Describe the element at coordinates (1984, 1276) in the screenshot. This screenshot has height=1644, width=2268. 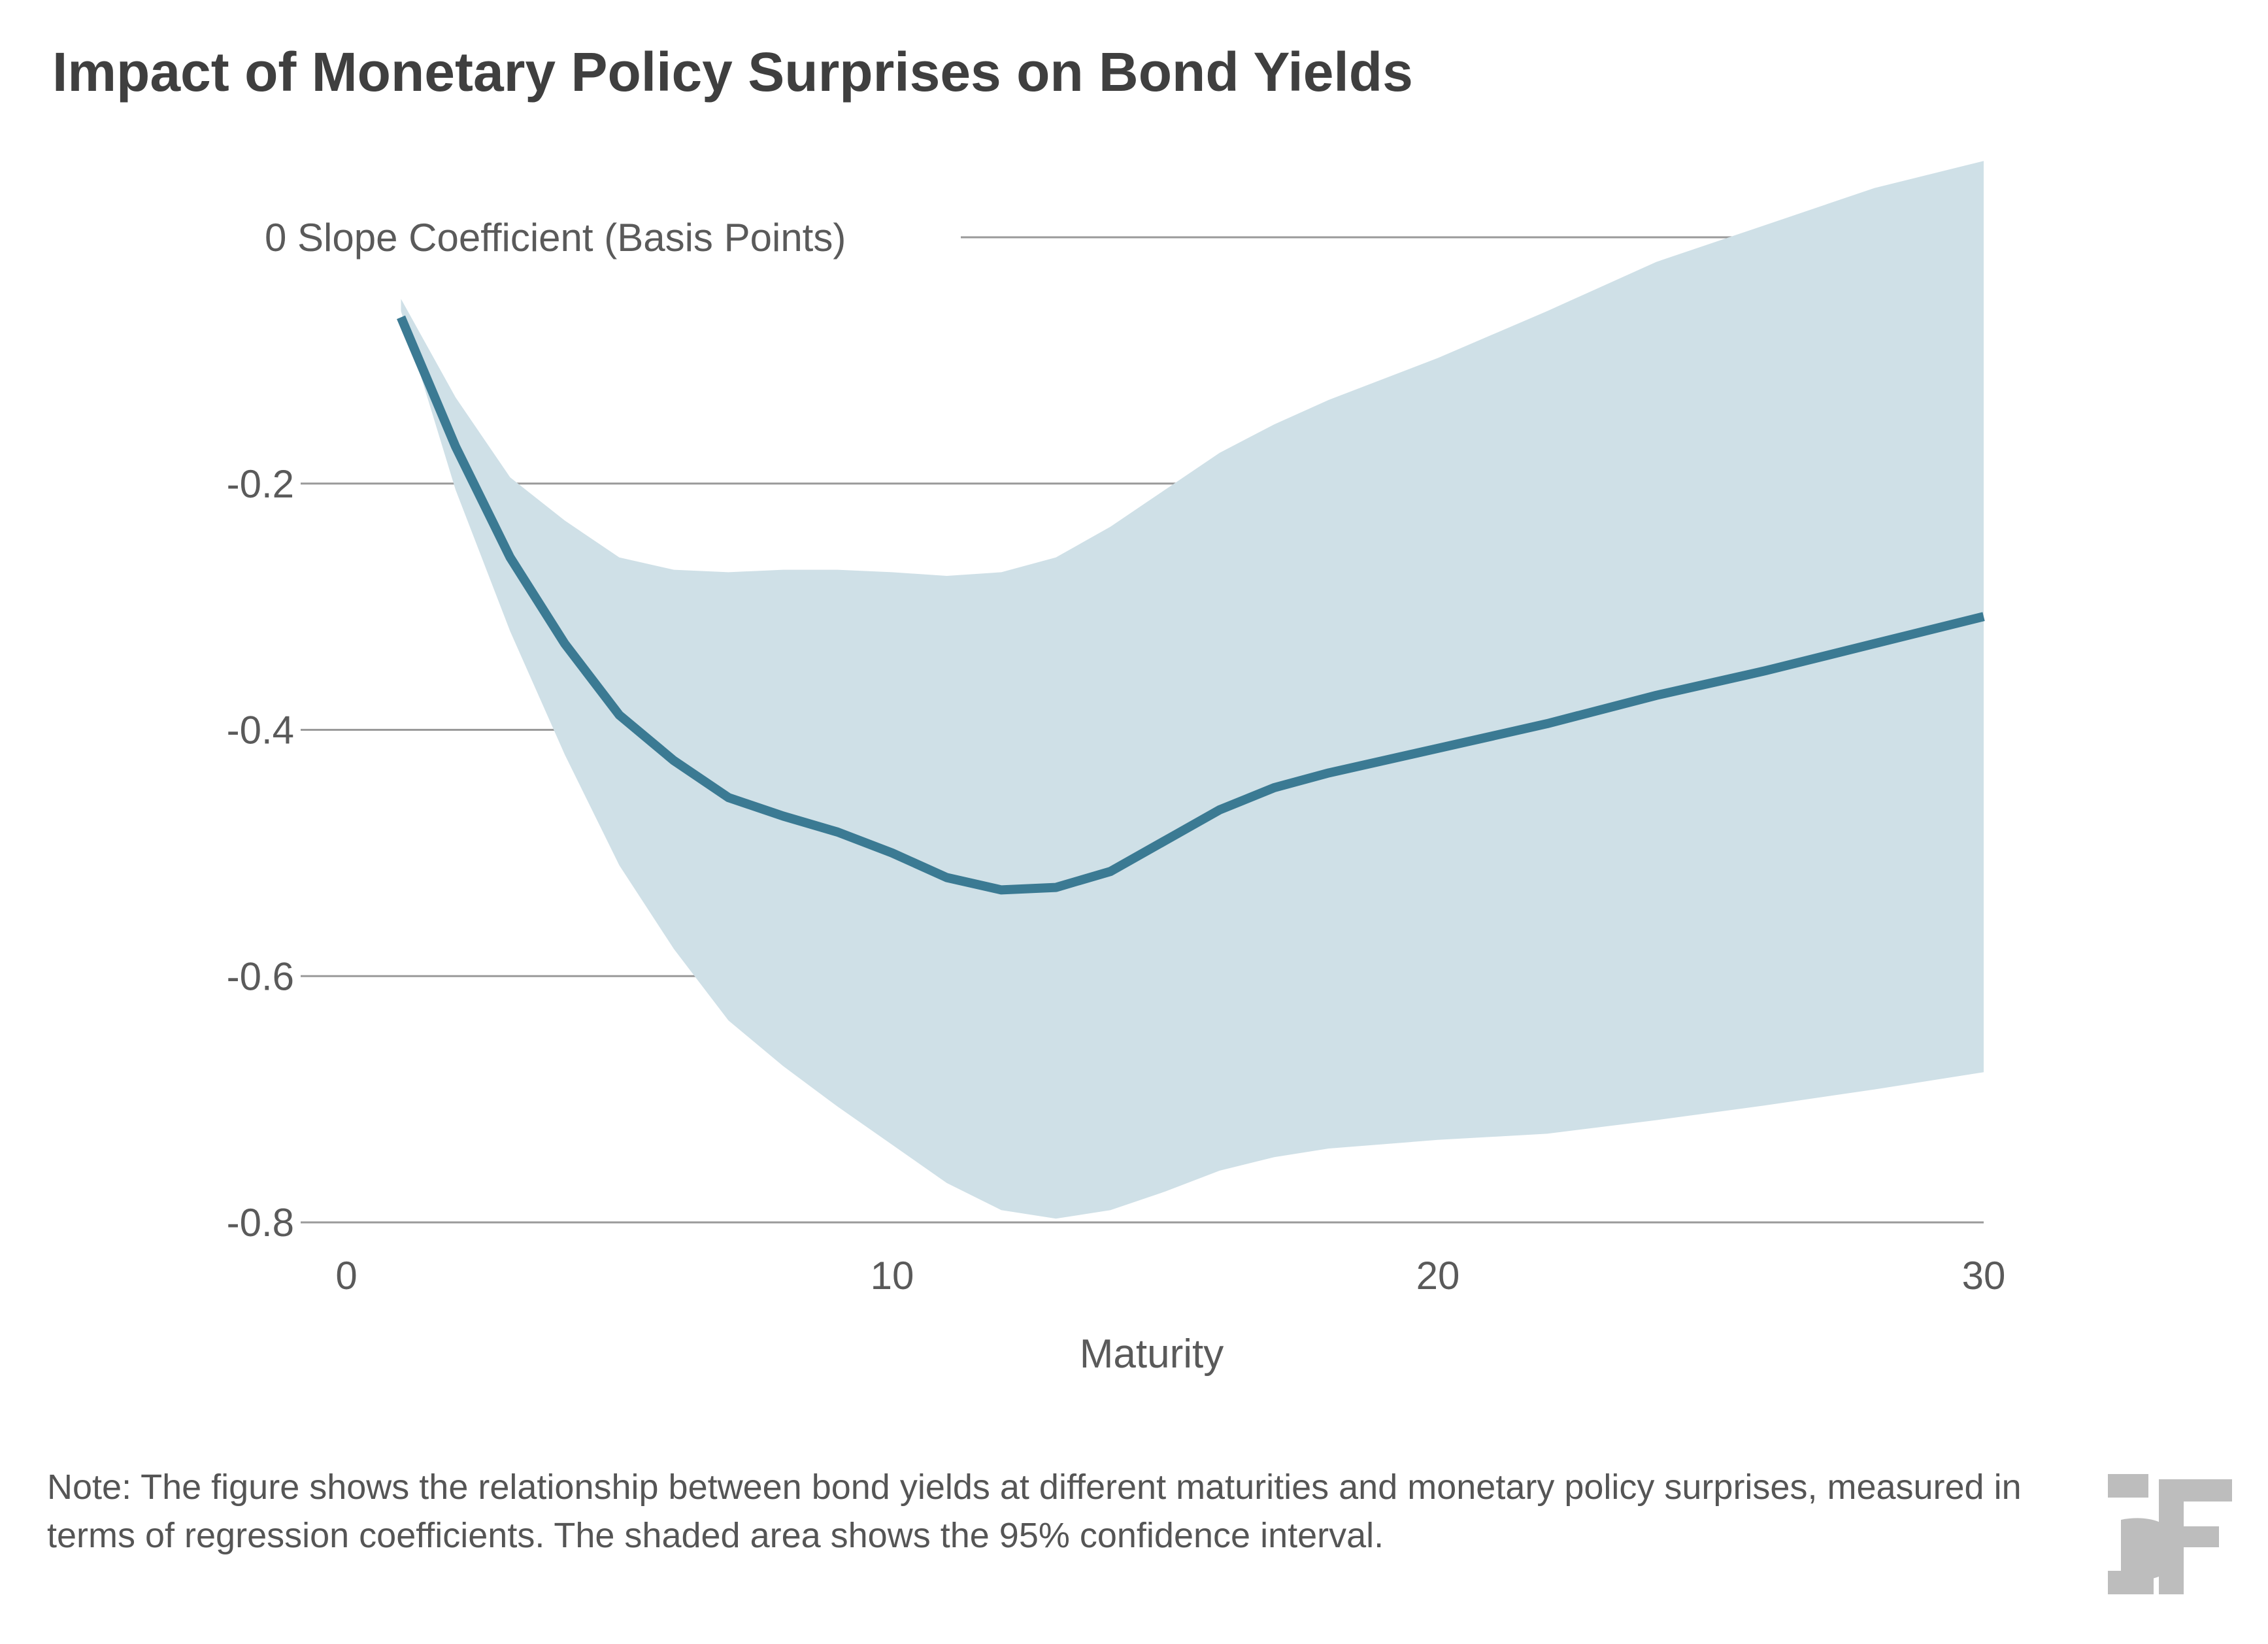
I see `x-tick-label: 30` at that location.